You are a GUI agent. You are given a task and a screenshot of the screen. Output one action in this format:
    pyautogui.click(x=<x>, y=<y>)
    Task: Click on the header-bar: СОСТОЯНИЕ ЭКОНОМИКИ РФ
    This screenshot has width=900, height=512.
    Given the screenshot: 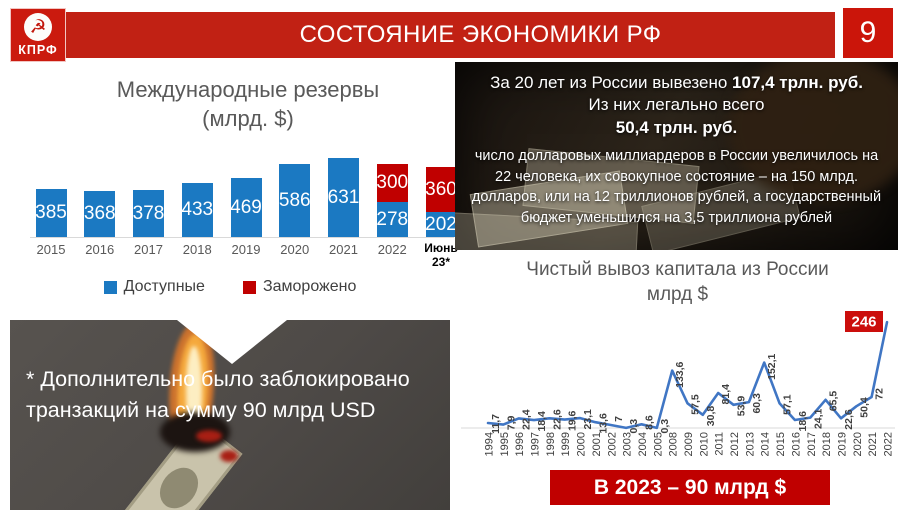 What is the action you would take?
    pyautogui.click(x=432, y=35)
    